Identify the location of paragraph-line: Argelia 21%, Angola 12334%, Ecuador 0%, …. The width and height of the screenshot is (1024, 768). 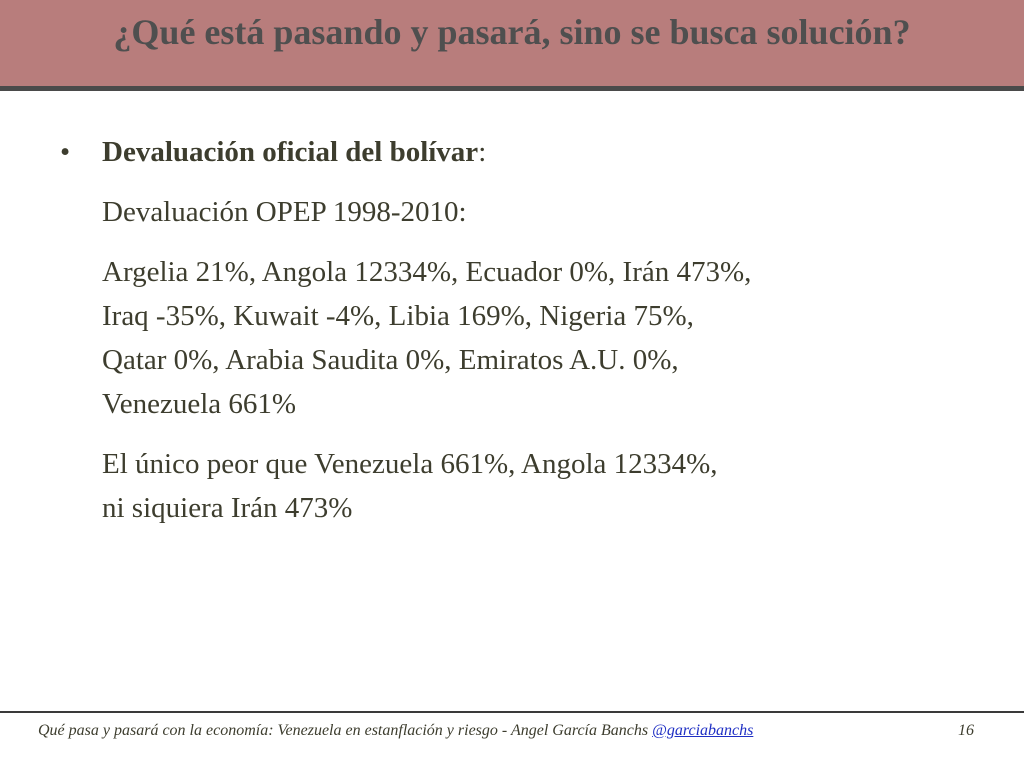
(427, 272).